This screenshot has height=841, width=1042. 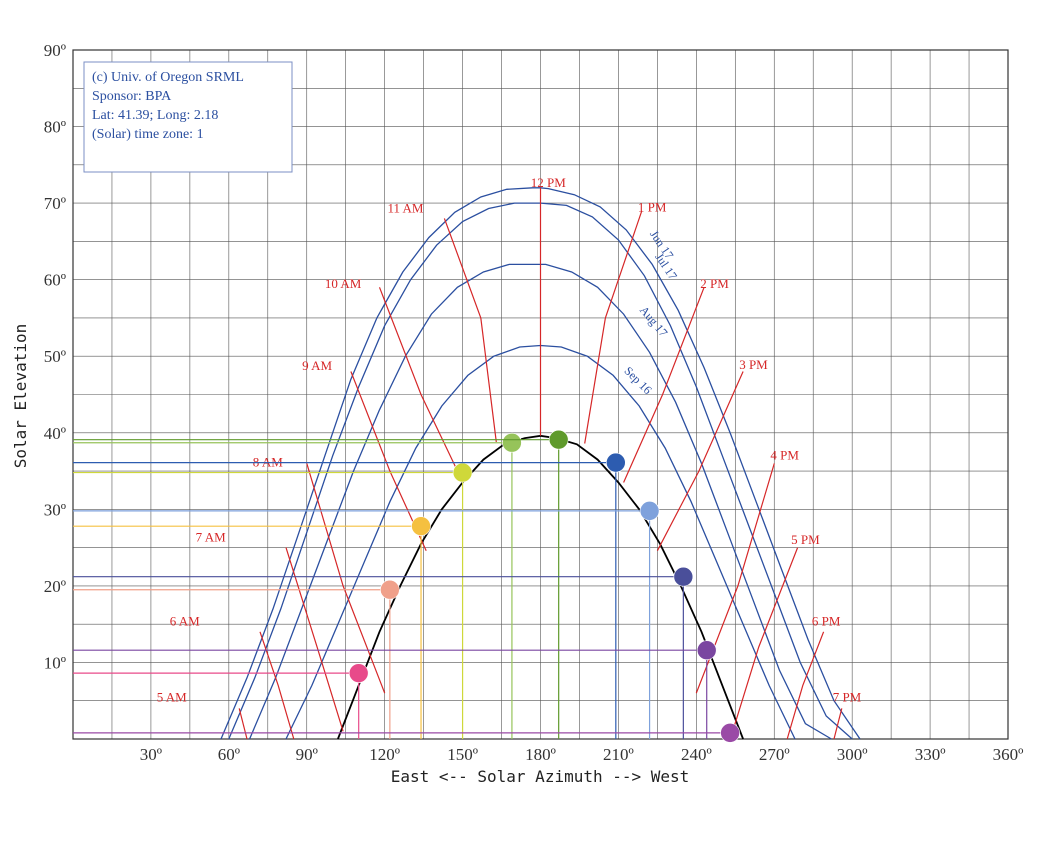 What do you see at coordinates (172, 696) in the screenshot?
I see `hour-label-5-am: 5 AM` at bounding box center [172, 696].